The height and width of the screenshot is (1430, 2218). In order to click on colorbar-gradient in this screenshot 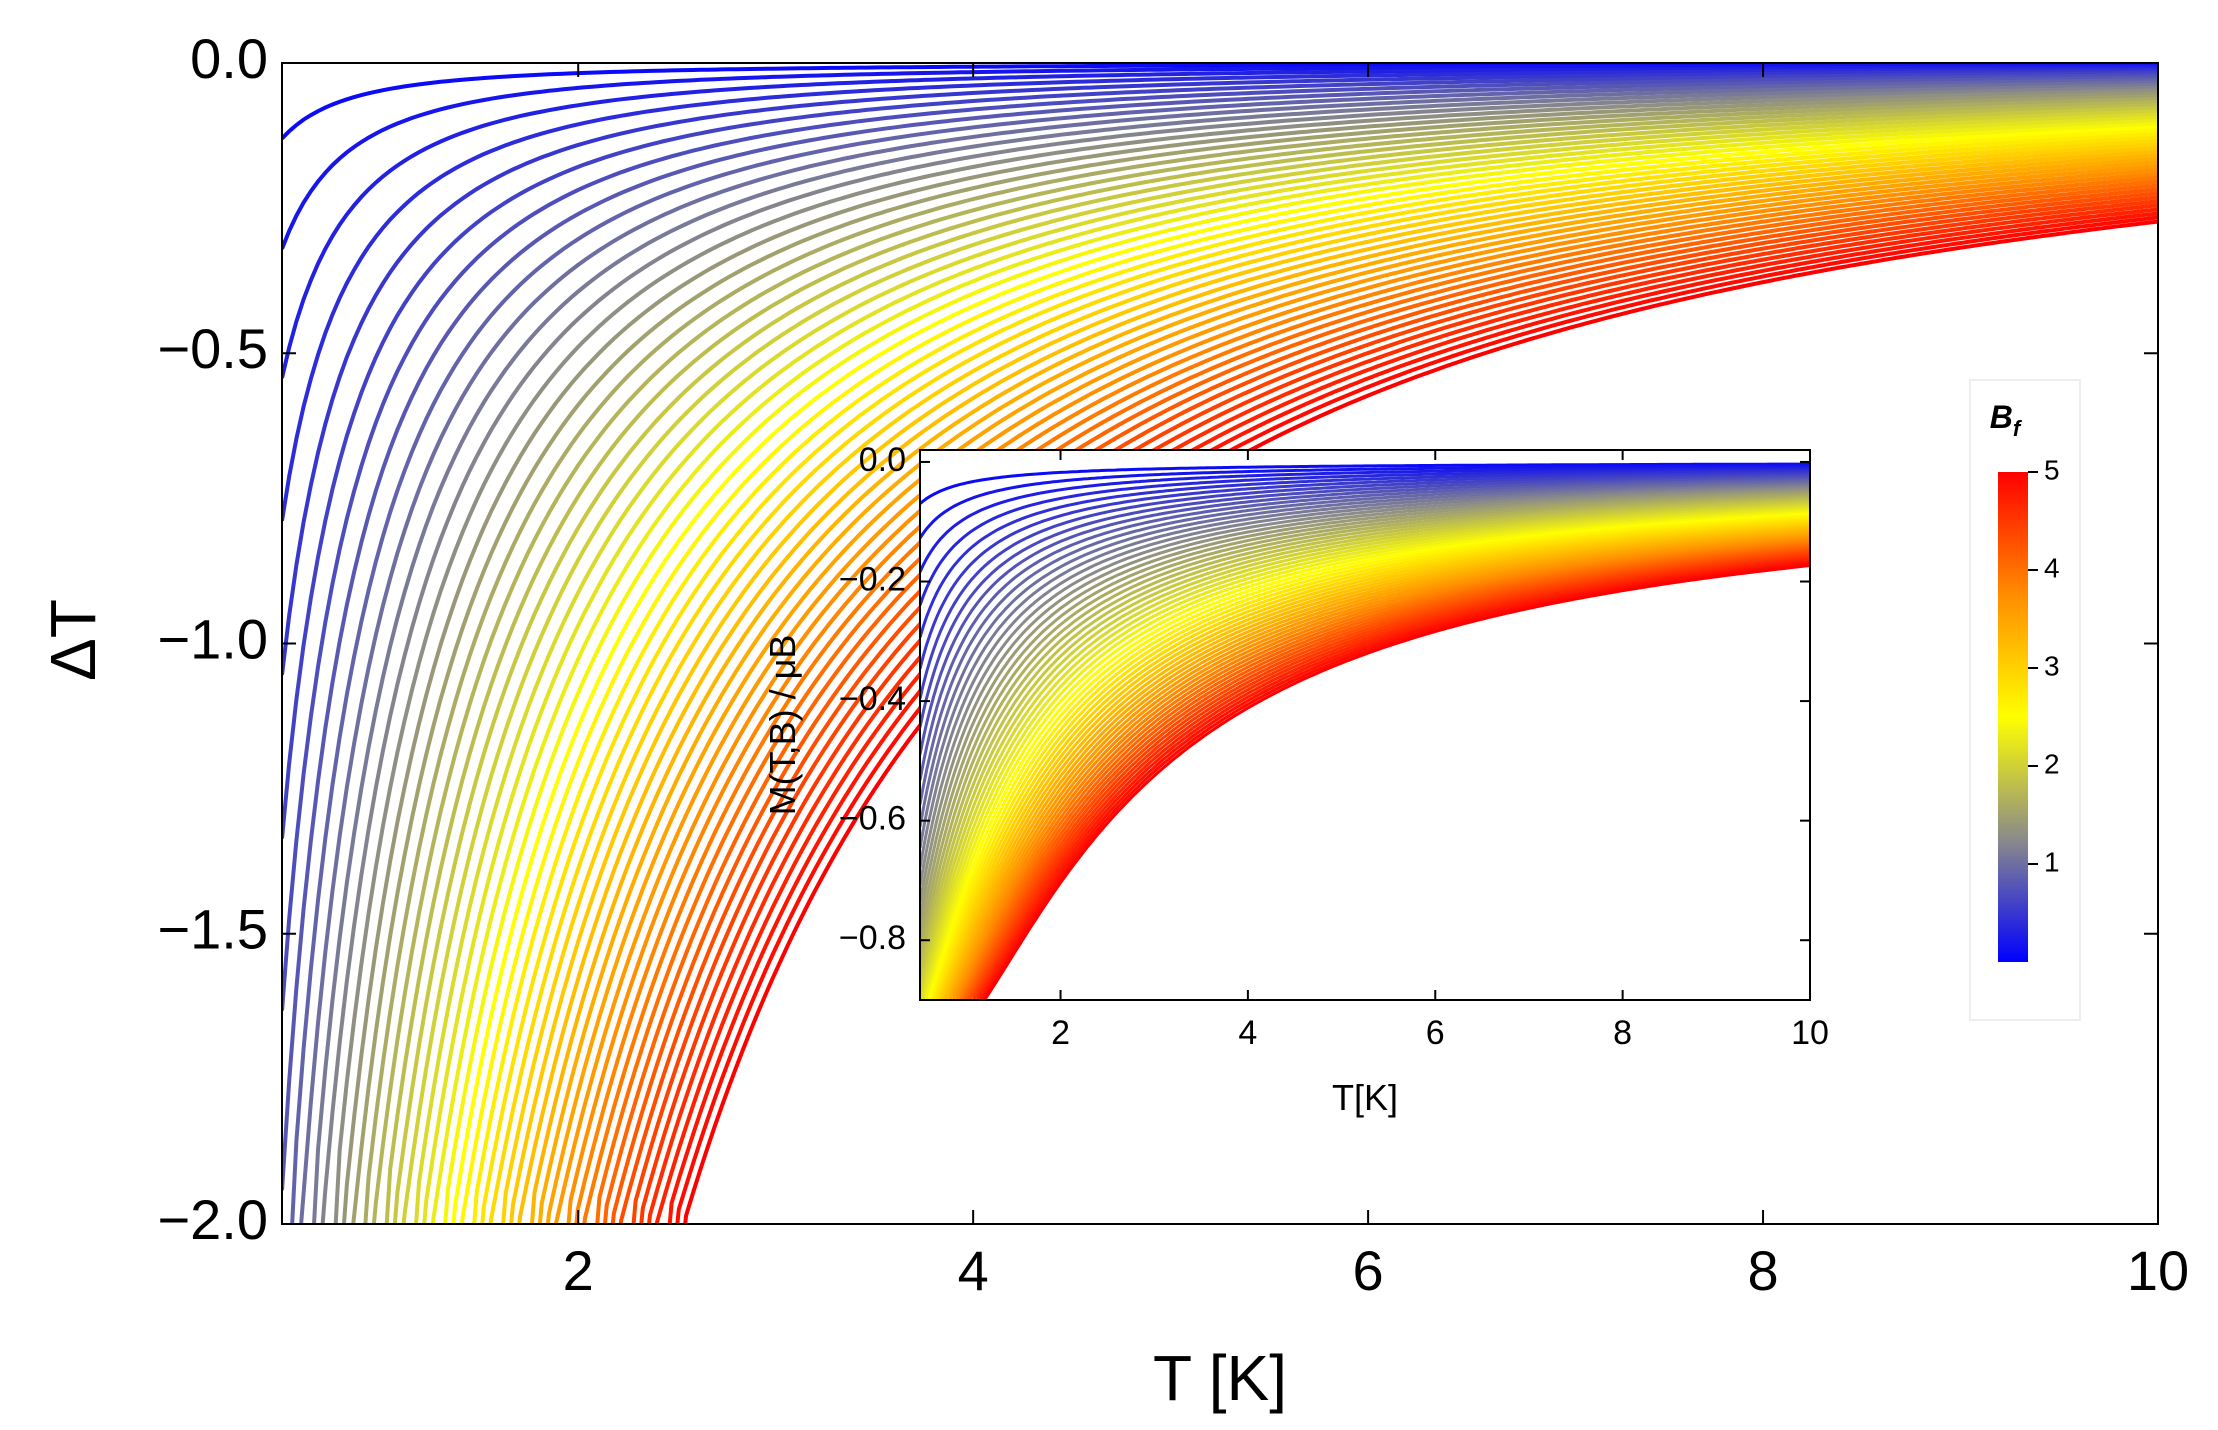, I will do `click(2013, 717)`.